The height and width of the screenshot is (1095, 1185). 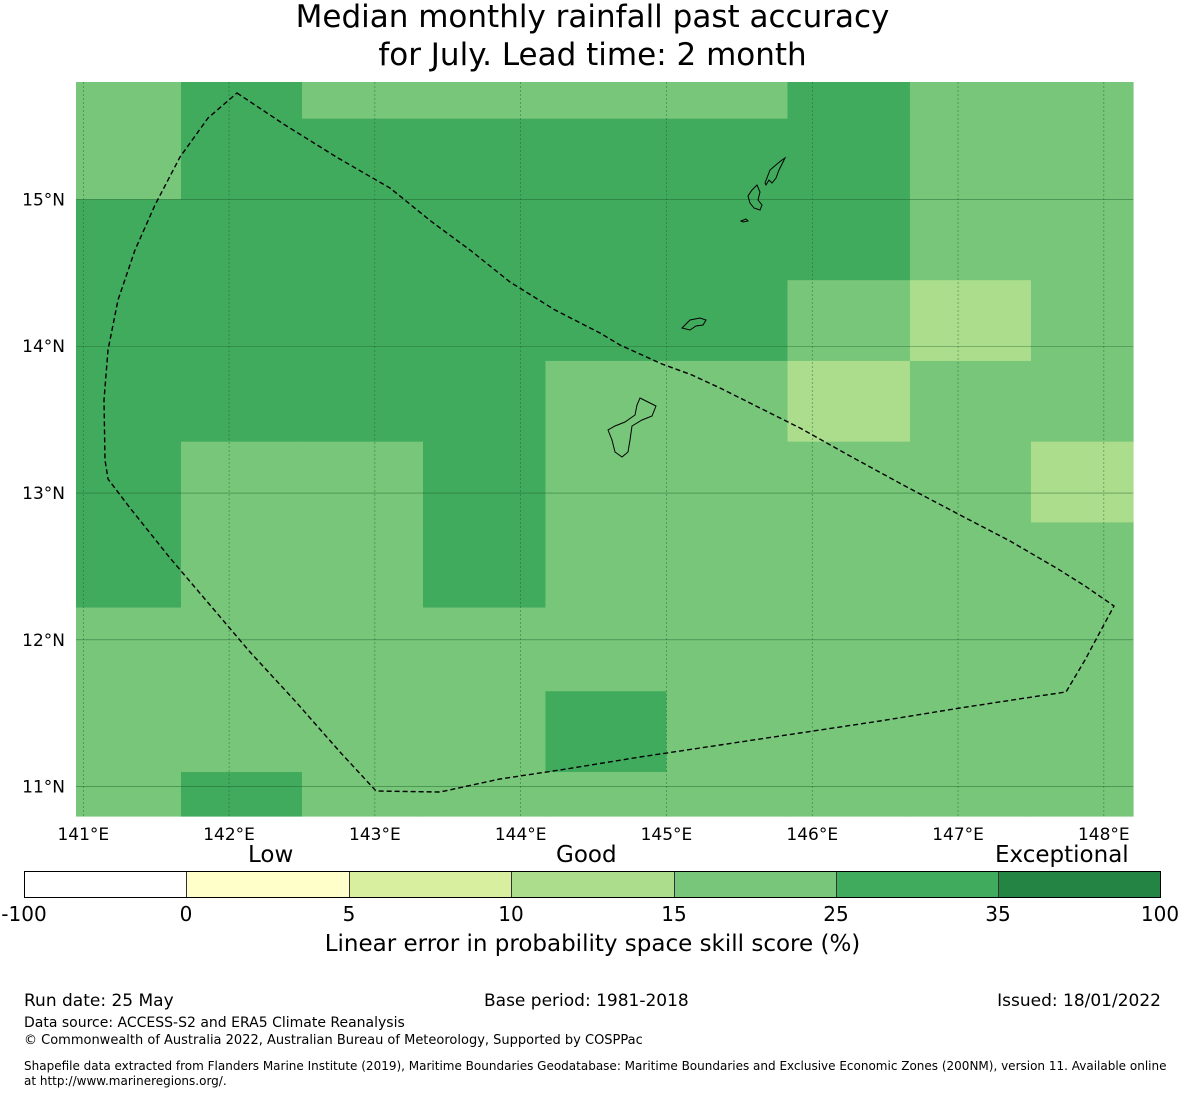 What do you see at coordinates (1062, 855) in the screenshot?
I see `colorbar-label-exceptional: Exceptional` at bounding box center [1062, 855].